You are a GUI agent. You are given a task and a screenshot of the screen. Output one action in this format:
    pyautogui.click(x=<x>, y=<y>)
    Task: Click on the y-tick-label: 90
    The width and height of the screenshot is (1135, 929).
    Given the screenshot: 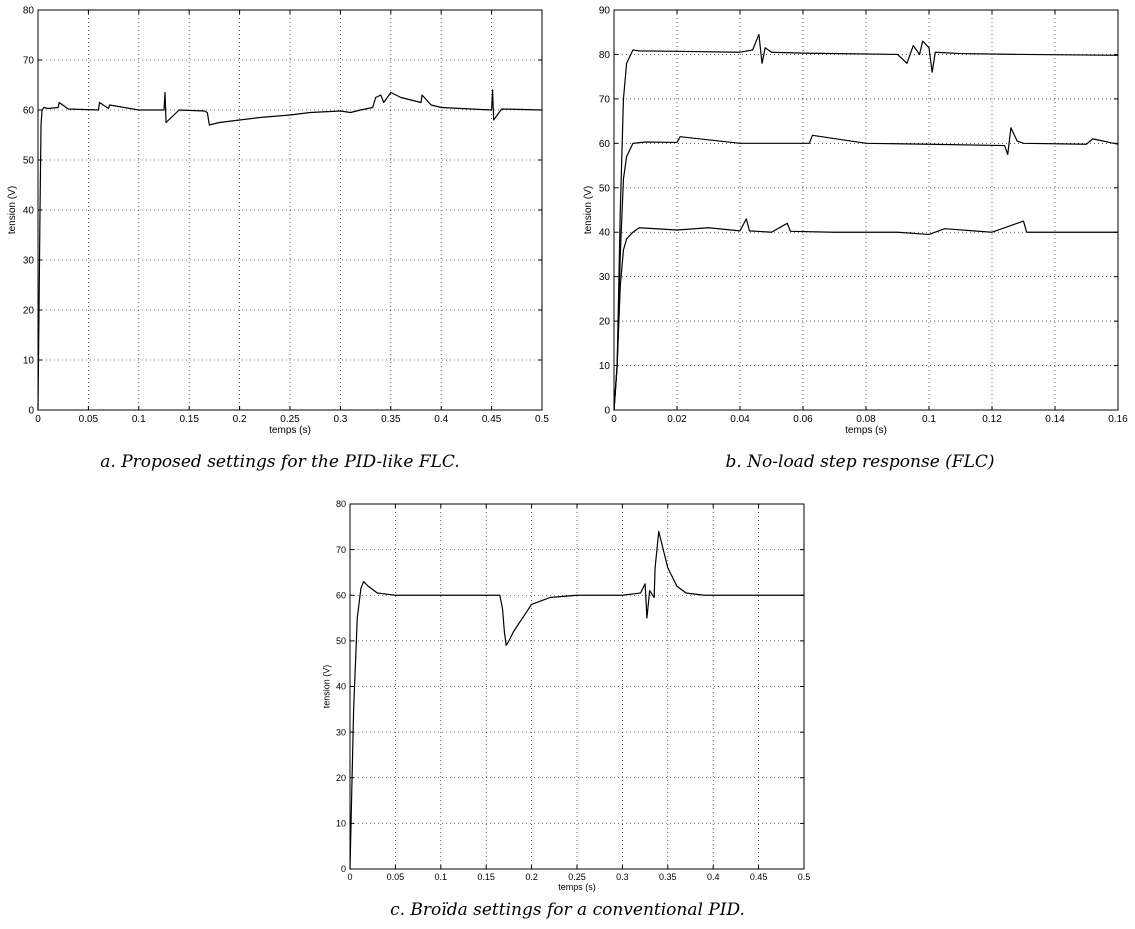 What is the action you would take?
    pyautogui.click(x=605, y=11)
    